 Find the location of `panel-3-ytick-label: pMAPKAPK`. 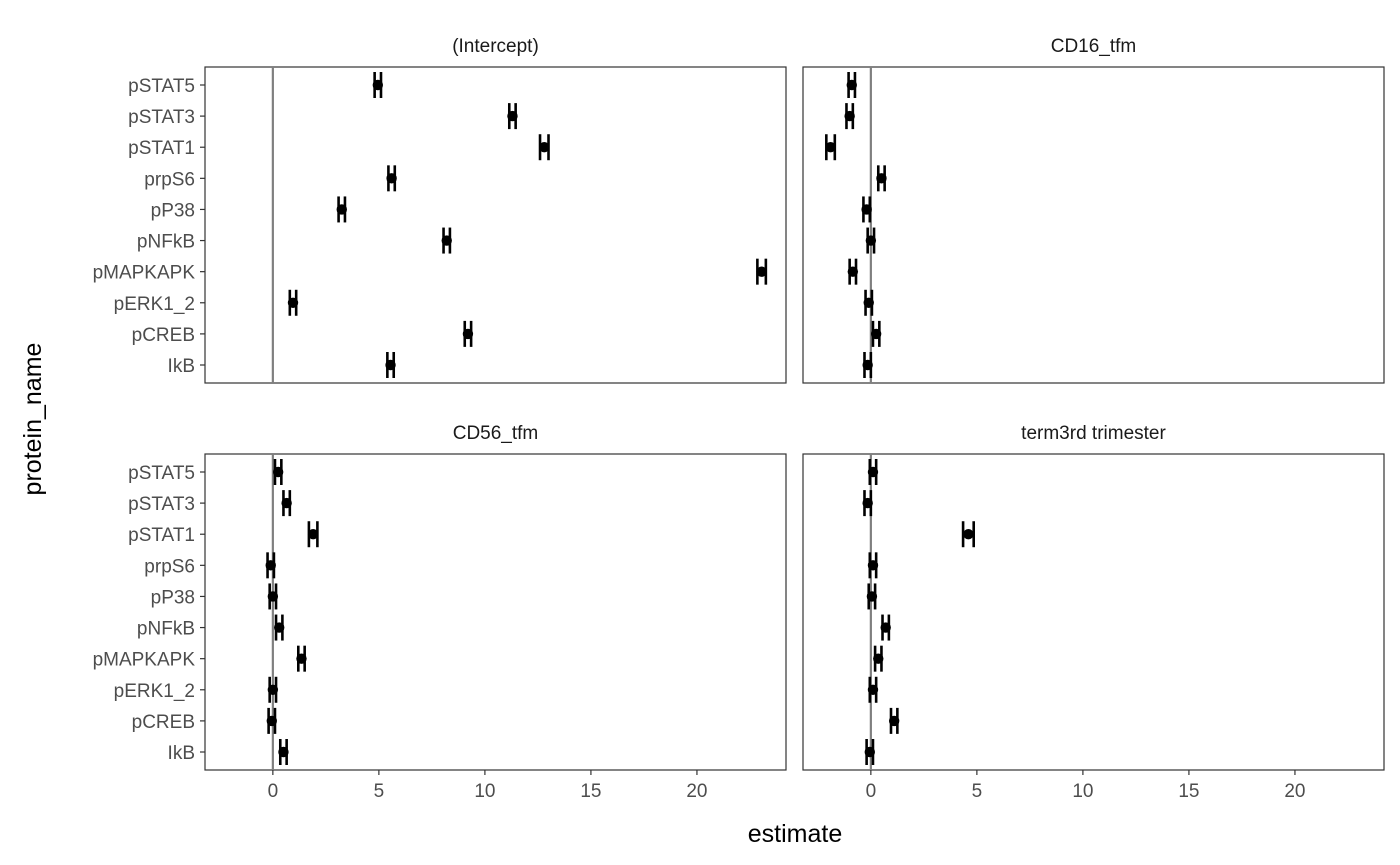

panel-3-ytick-label: pMAPKAPK is located at coordinates (144, 660).